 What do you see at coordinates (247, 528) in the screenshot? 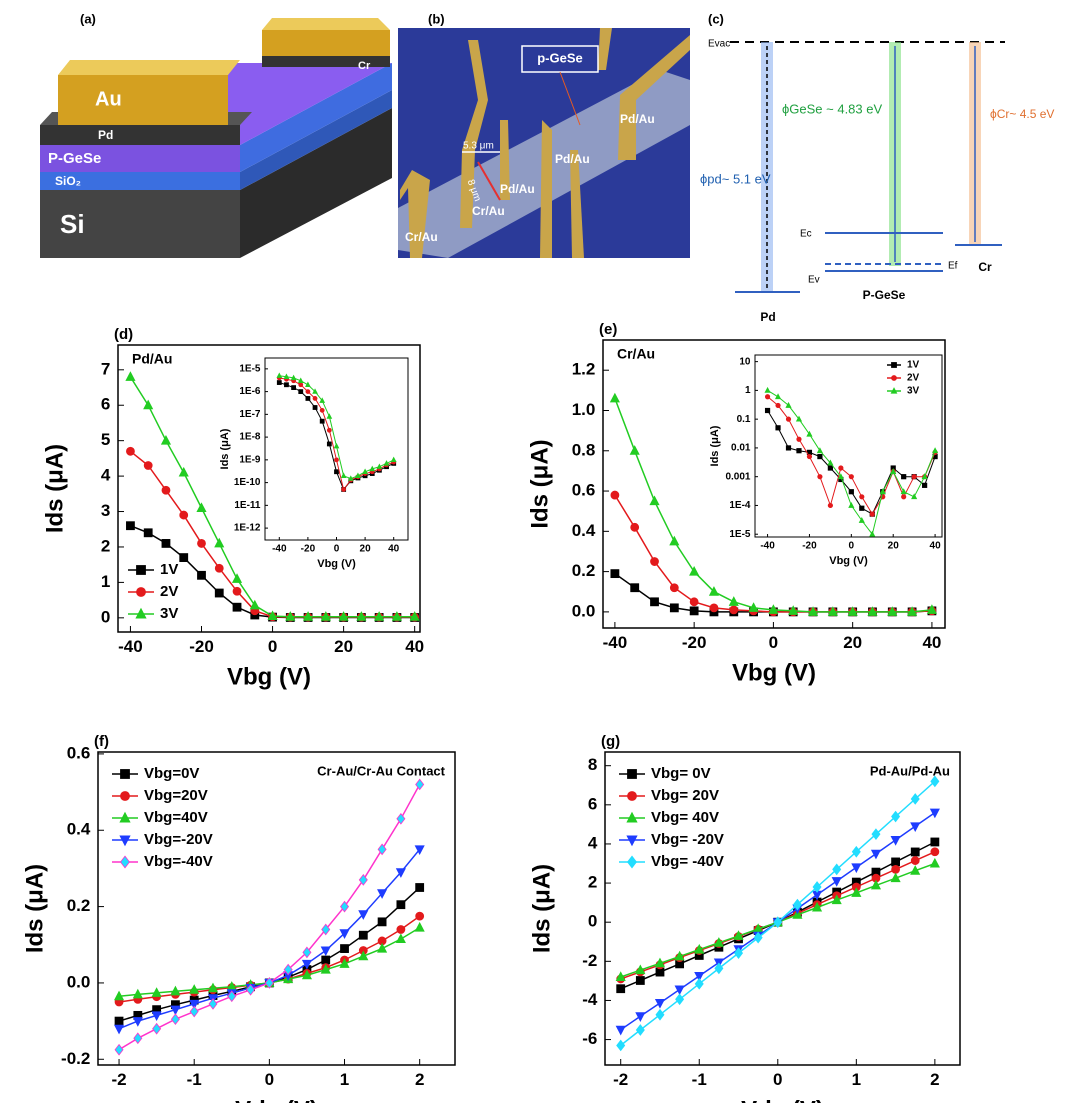
I see `y-tick-label: 1E-12` at bounding box center [247, 528].